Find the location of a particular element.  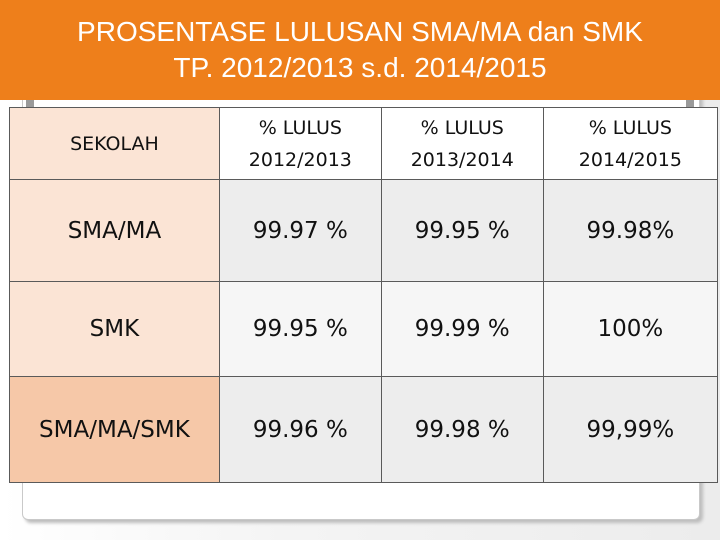

header-sekolah: SEKOLAH is located at coordinates (114, 143).